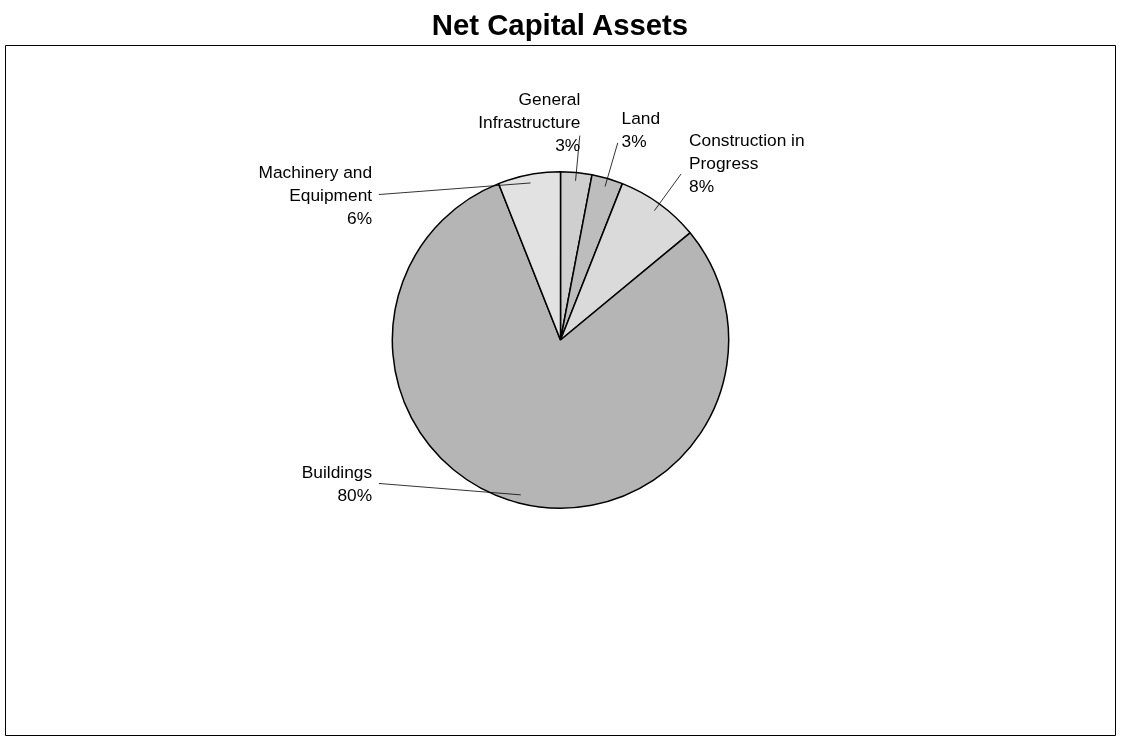  Describe the element at coordinates (702, 186) in the screenshot. I see `data-label: 8%` at that location.